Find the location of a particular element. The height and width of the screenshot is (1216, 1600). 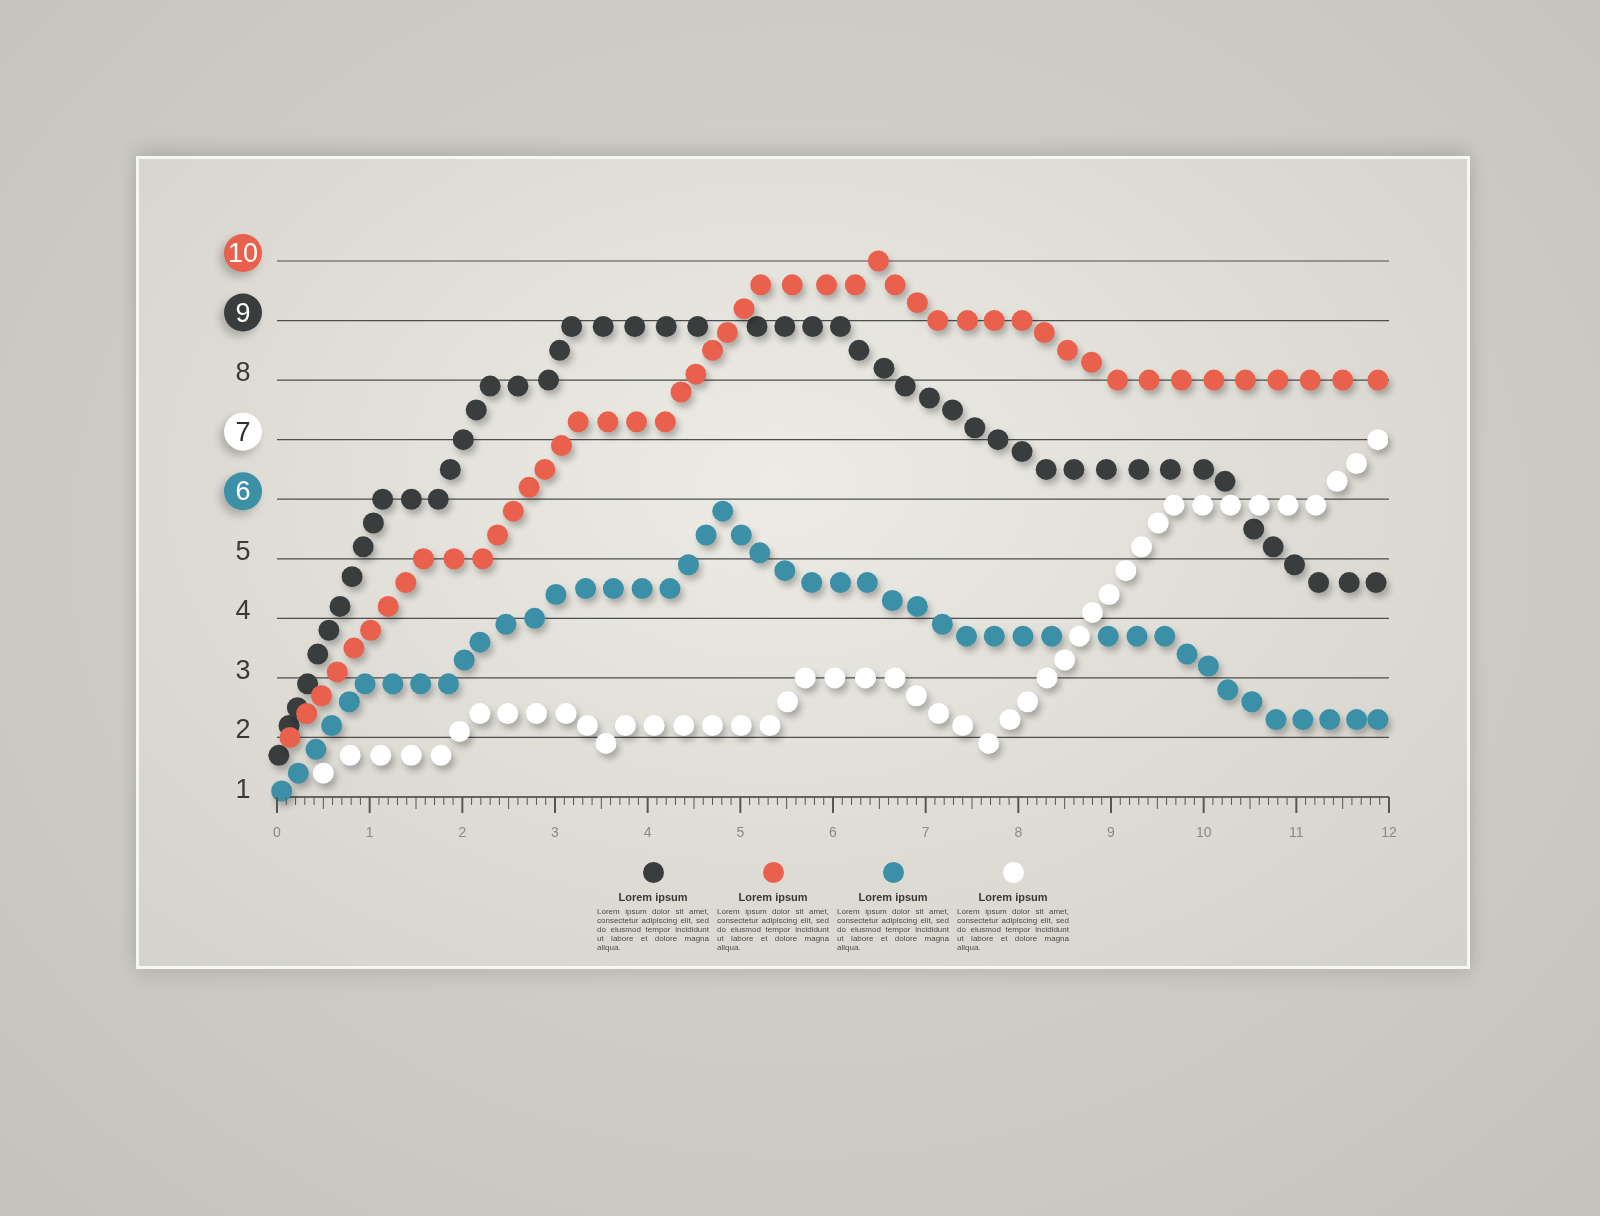

x-tick-label: 2 is located at coordinates (462, 832).